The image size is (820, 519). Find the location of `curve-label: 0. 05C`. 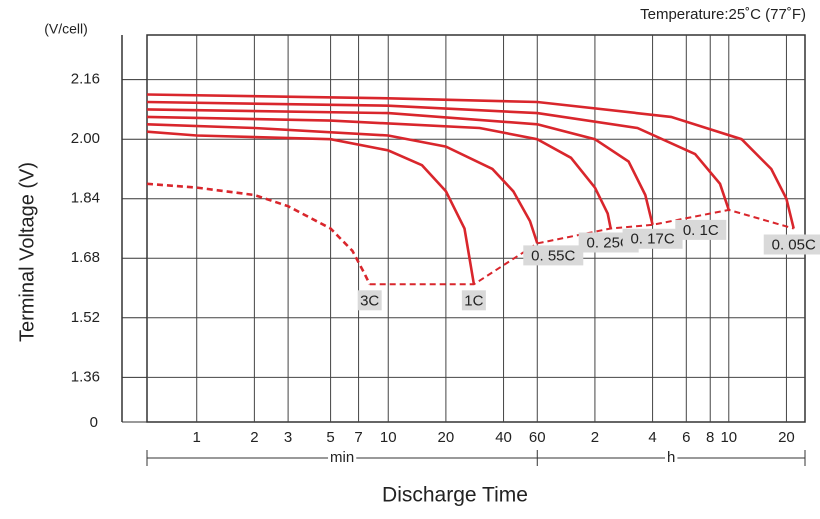

curve-label: 0. 05C is located at coordinates (794, 244).